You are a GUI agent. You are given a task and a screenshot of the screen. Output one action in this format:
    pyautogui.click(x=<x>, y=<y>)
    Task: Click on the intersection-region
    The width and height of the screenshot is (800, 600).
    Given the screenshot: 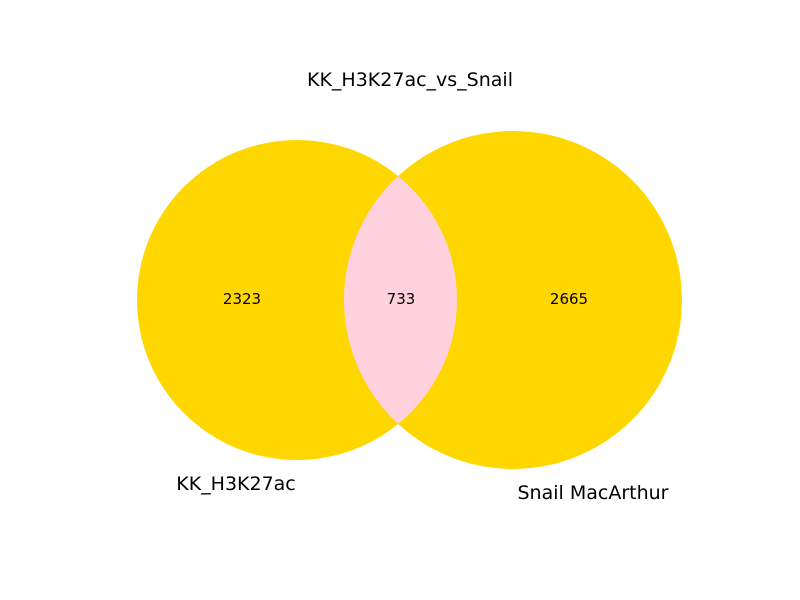 What is the action you would take?
    pyautogui.click(x=400, y=300)
    